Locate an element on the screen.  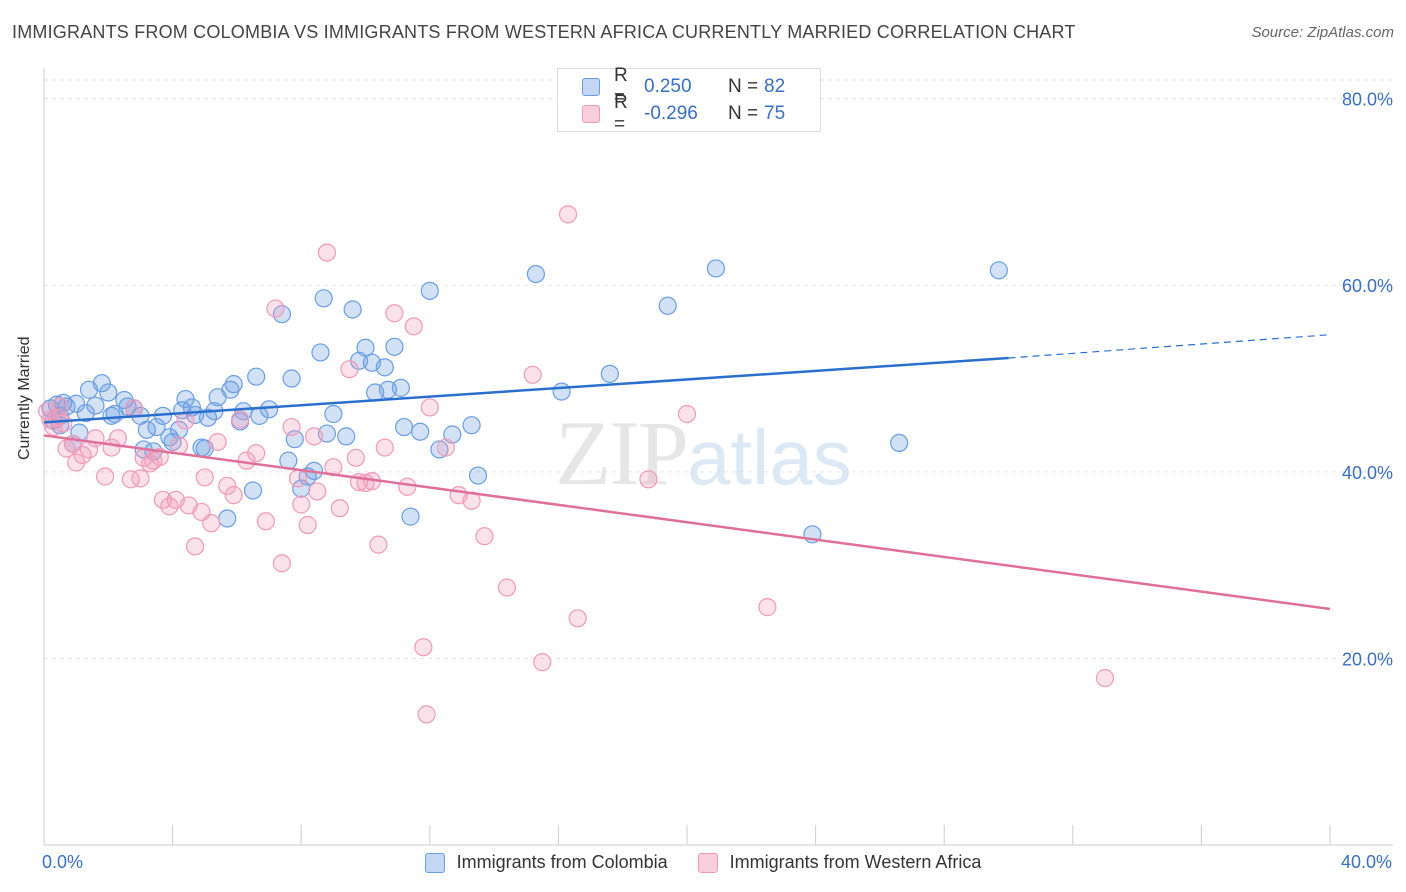
stats-legend: R = 0.250 N = 82 R = -0.296 N = 75 is located at coordinates (689, 100).